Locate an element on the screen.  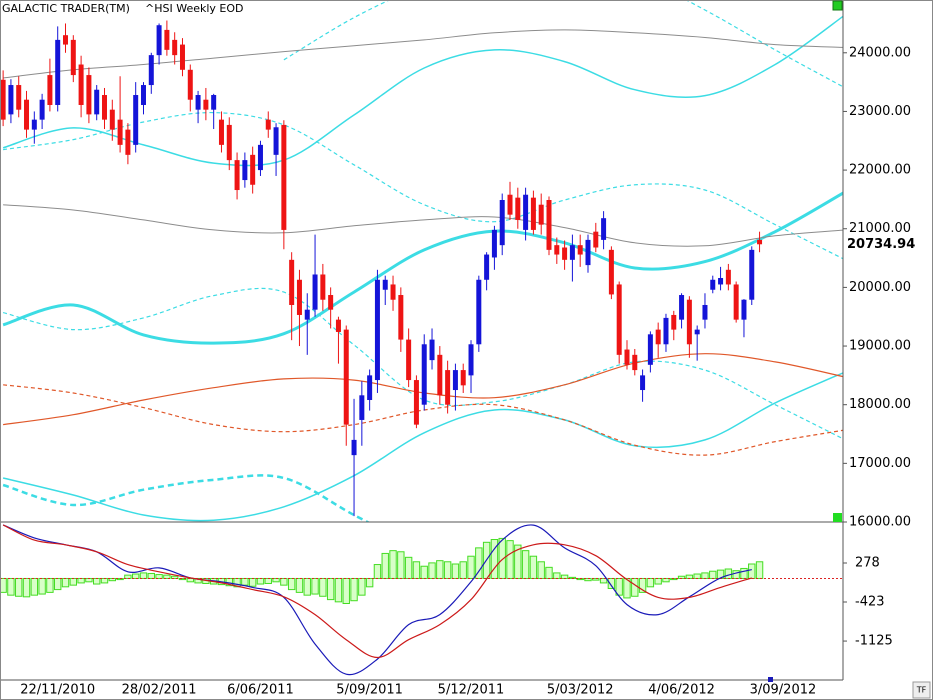
x-tick-label: 28/02/2011 is located at coordinates (159, 690).